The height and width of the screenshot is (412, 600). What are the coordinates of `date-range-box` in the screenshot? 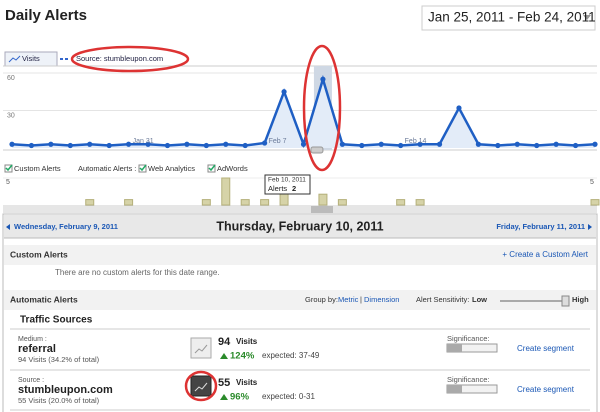 It's located at (508, 18).